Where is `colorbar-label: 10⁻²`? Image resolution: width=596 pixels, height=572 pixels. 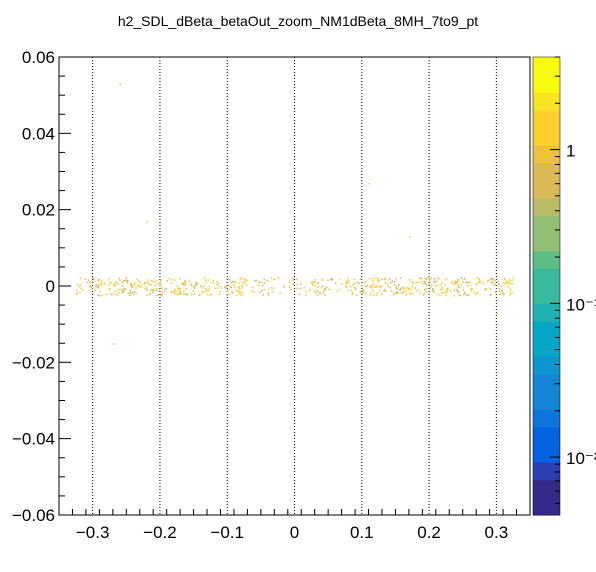 colorbar-label: 10⁻² is located at coordinates (581, 458).